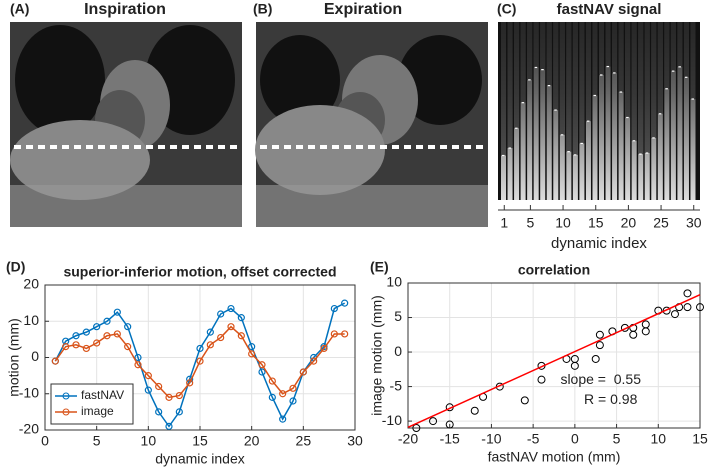  What do you see at coordinates (450, 439) in the screenshot?
I see `x-tick-label: -15` at bounding box center [450, 439].